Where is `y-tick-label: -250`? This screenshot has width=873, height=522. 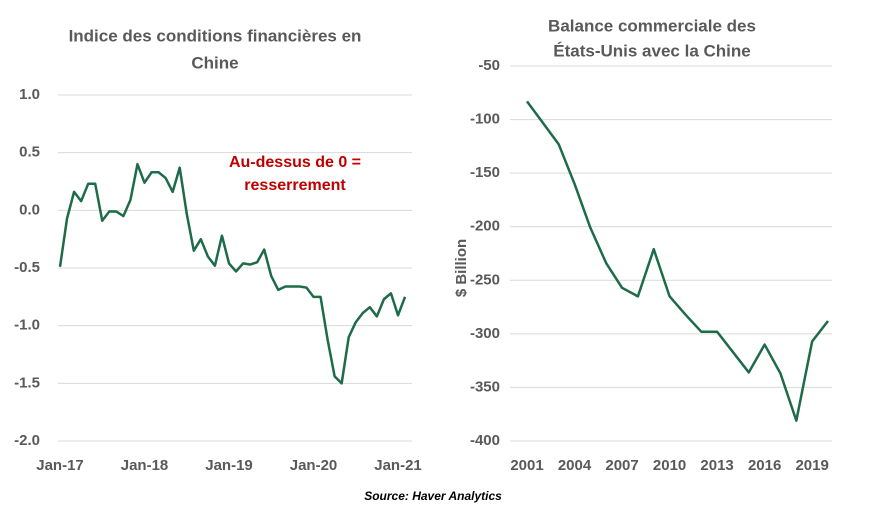 y-tick-label: -250 is located at coordinates (485, 279).